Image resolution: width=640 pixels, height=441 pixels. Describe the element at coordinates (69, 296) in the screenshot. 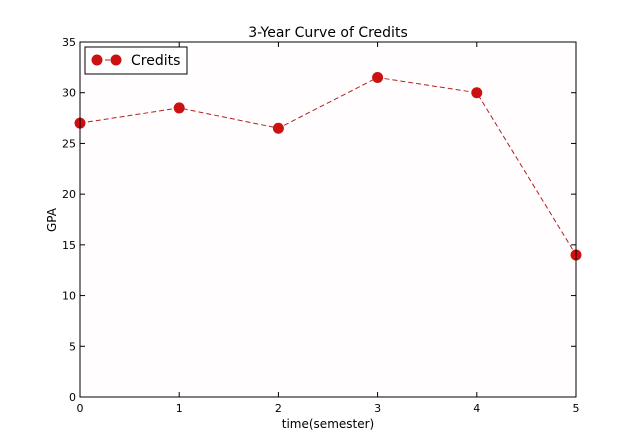

I see `y-tick-label: 10` at that location.